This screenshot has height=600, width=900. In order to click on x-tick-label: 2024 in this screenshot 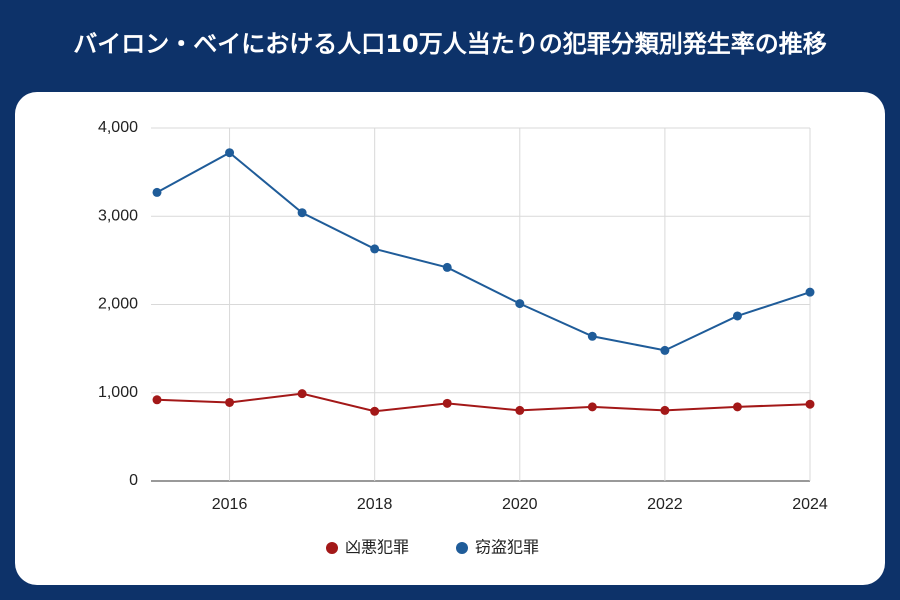, I will do `click(810, 504)`.